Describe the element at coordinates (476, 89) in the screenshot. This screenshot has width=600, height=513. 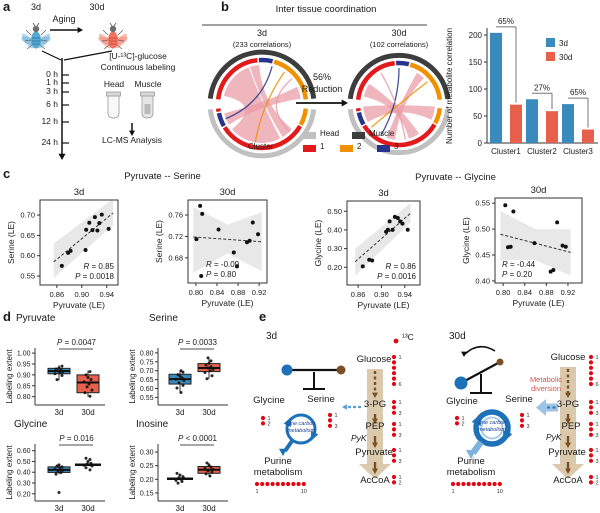
I see `svg-text: 100` at that location.